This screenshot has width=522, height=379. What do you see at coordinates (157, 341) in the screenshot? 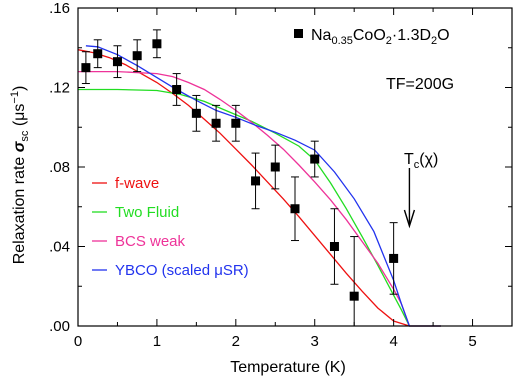
I see `x-tick-label: 1` at bounding box center [157, 341].